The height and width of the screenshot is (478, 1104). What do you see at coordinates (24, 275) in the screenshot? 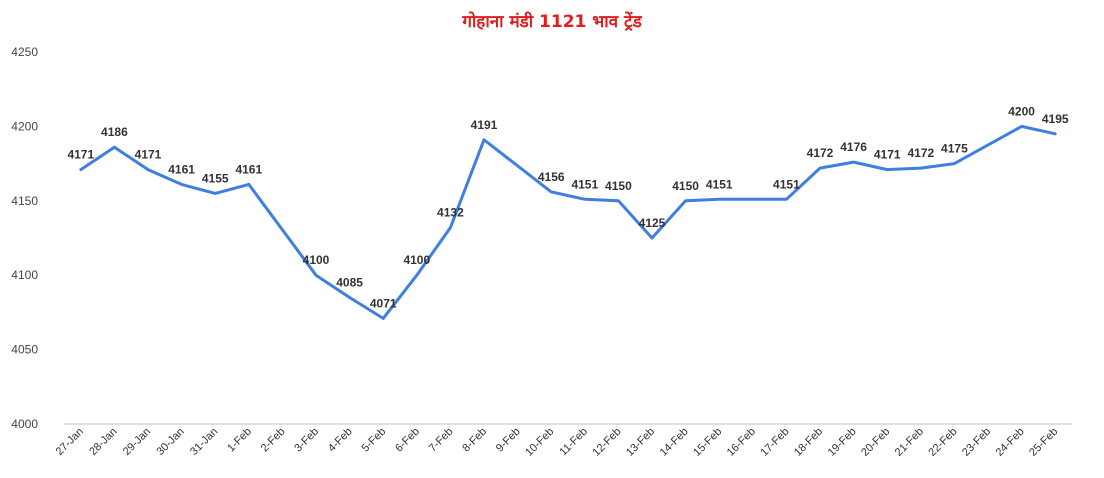
I see `y-tick-label: 4100` at bounding box center [24, 275].